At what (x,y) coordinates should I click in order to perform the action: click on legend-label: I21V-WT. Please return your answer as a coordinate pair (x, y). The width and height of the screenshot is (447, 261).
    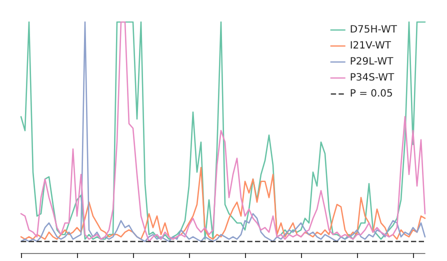
    Looking at the image, I should click on (371, 46).